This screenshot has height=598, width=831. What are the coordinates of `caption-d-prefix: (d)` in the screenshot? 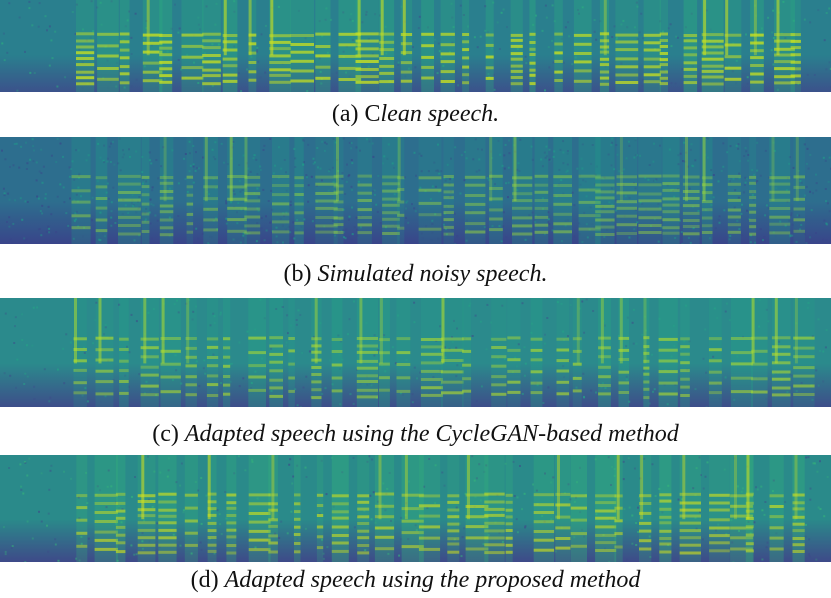 It's located at (204, 580).